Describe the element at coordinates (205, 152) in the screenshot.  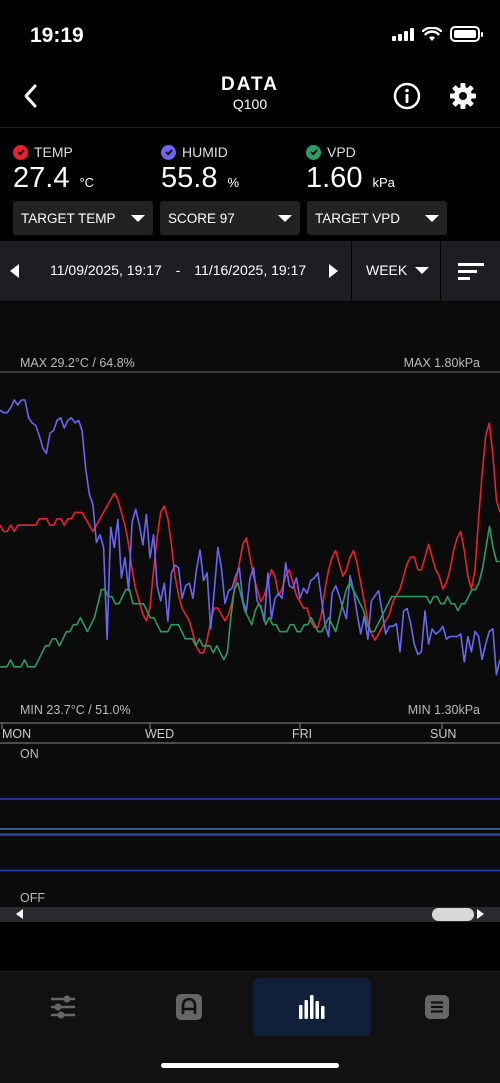
I see `humid-label: HUMID` at that location.